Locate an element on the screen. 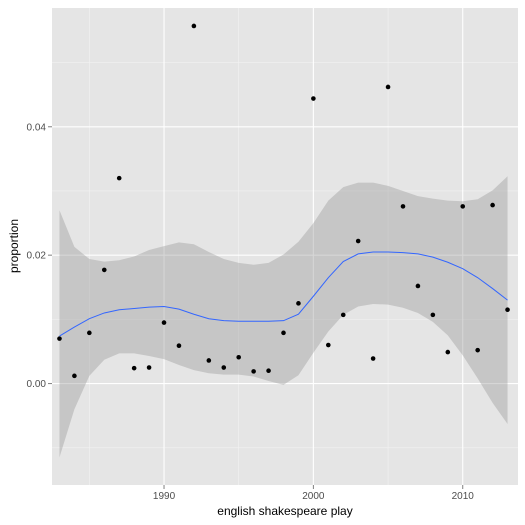  x-axis-ticks: 1990 2000 2010 is located at coordinates (313, 493).